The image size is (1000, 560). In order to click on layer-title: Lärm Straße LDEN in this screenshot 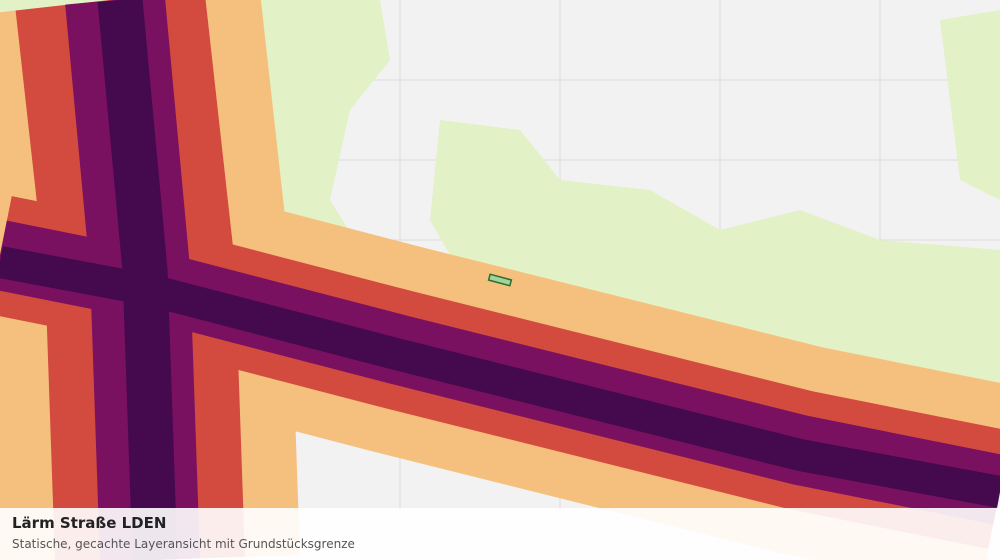, I will do `click(89, 523)`.